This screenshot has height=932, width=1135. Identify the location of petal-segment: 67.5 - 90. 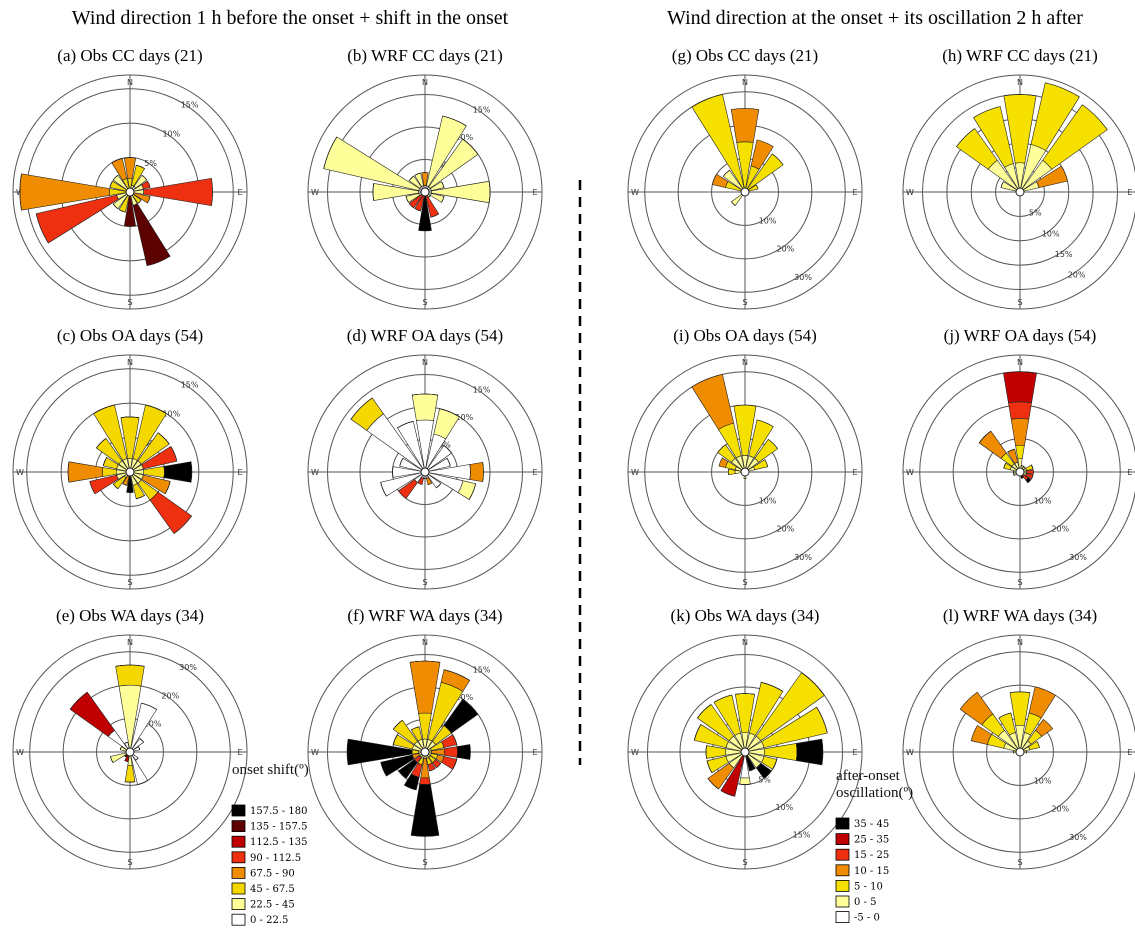
(476, 472).